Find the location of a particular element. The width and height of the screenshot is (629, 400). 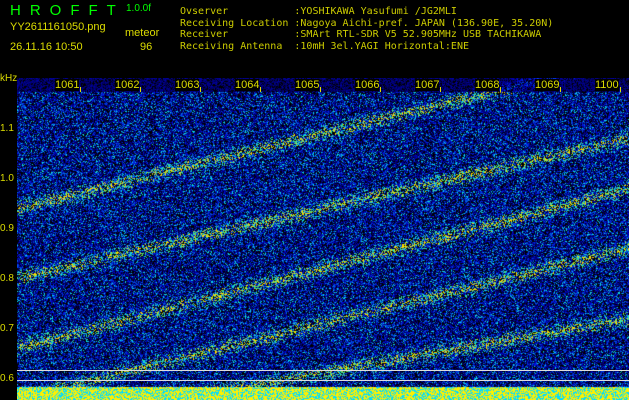

y-tick-label: 0.6 is located at coordinates (7, 378).